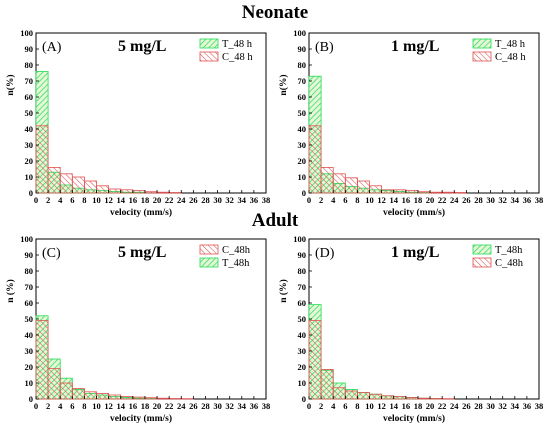 Image resolution: width=550 pixels, height=433 pixels. I want to click on x-tick-label: 2, so click(48, 406).